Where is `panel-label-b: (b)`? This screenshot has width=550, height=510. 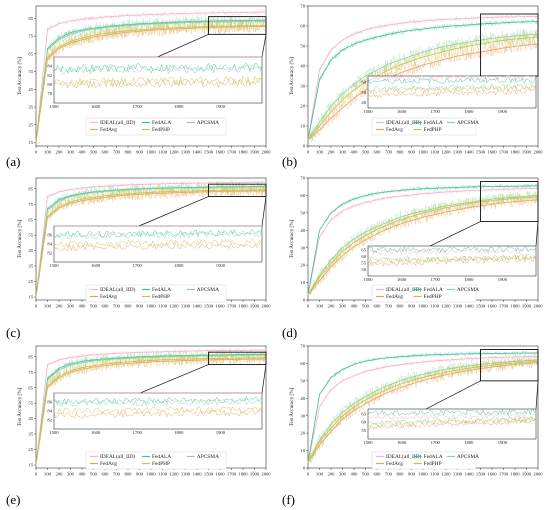
panel-label-b: (b) is located at coordinates (289, 161).